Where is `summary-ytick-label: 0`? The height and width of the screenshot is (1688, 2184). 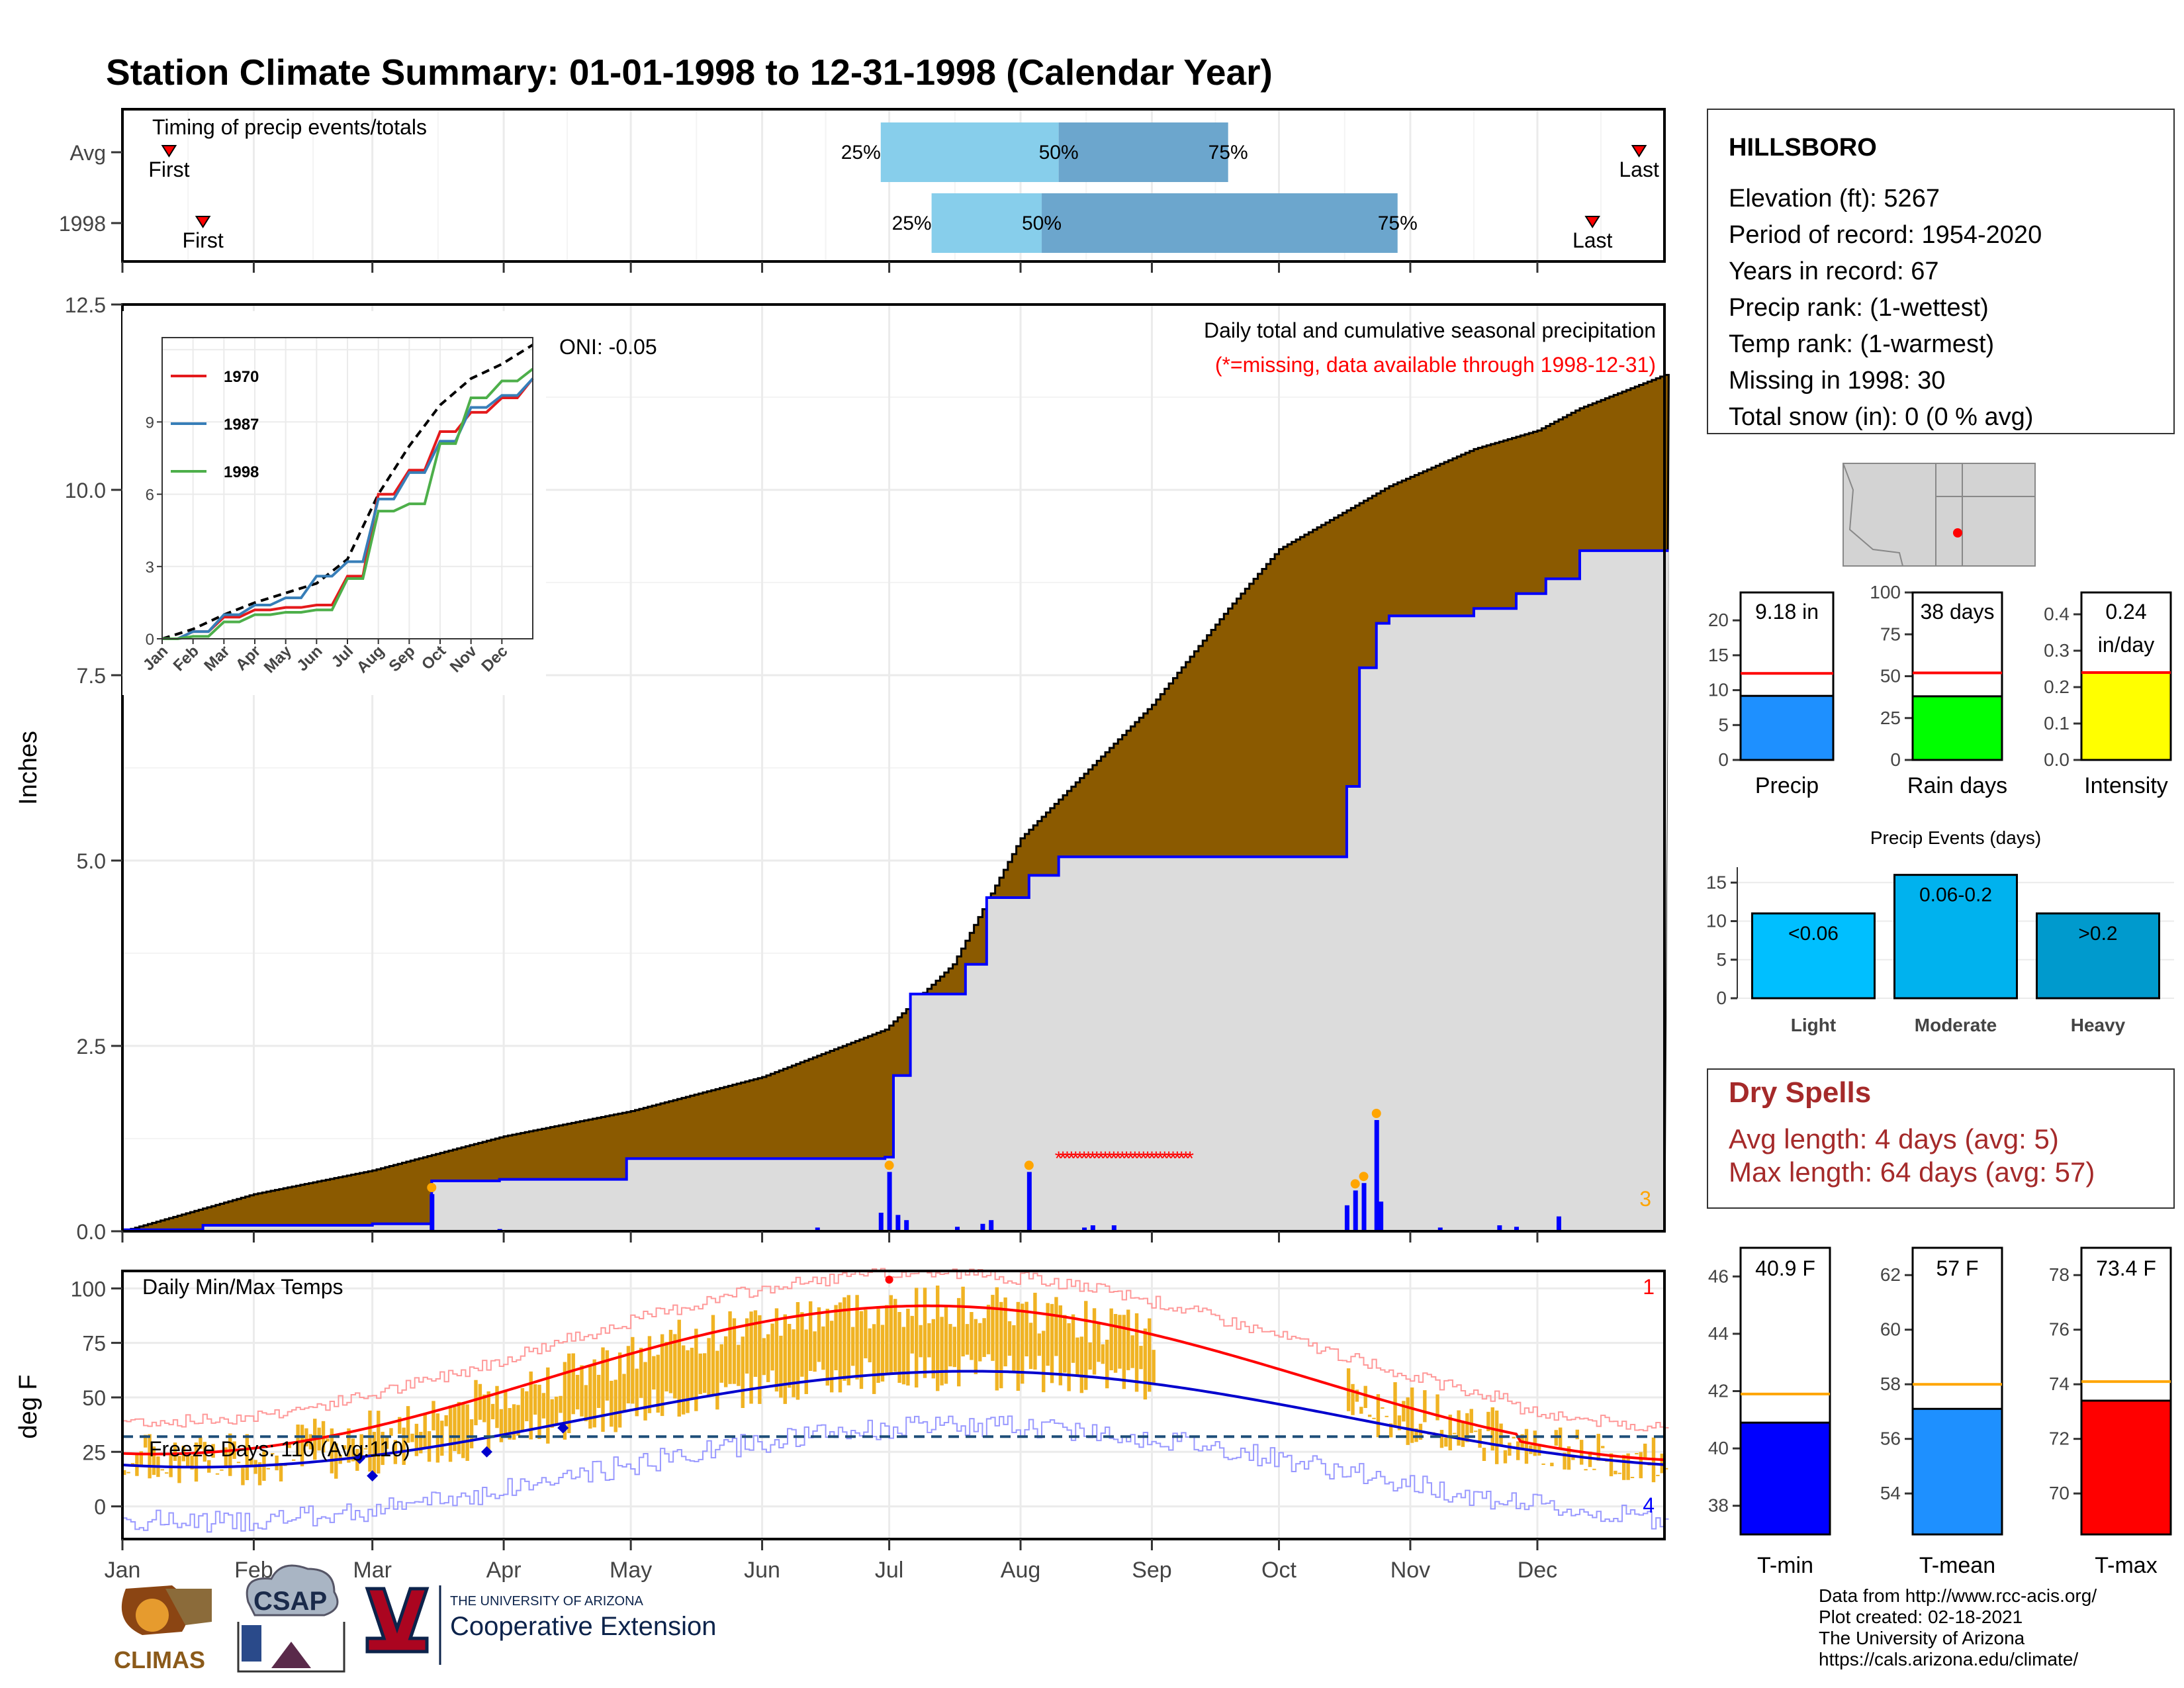 summary-ytick-label: 0 is located at coordinates (1723, 759).